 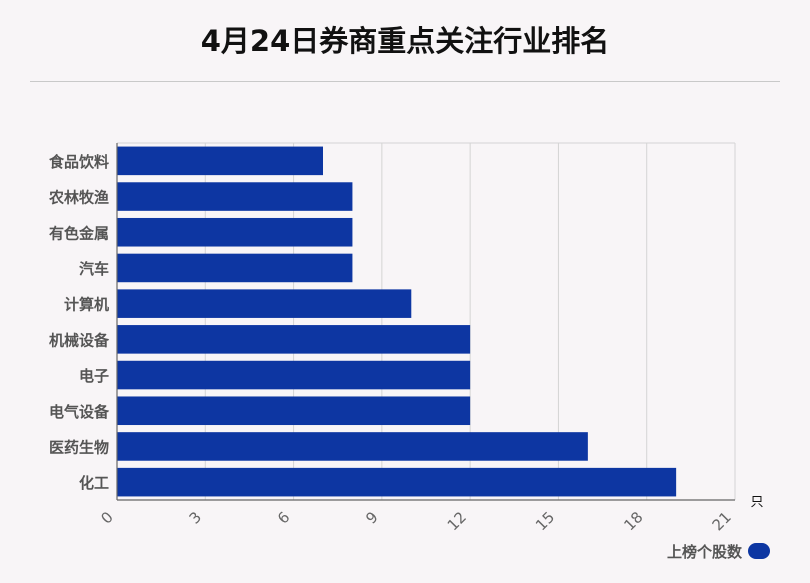 I want to click on category-label: 食品饮料, so click(x=79, y=162).